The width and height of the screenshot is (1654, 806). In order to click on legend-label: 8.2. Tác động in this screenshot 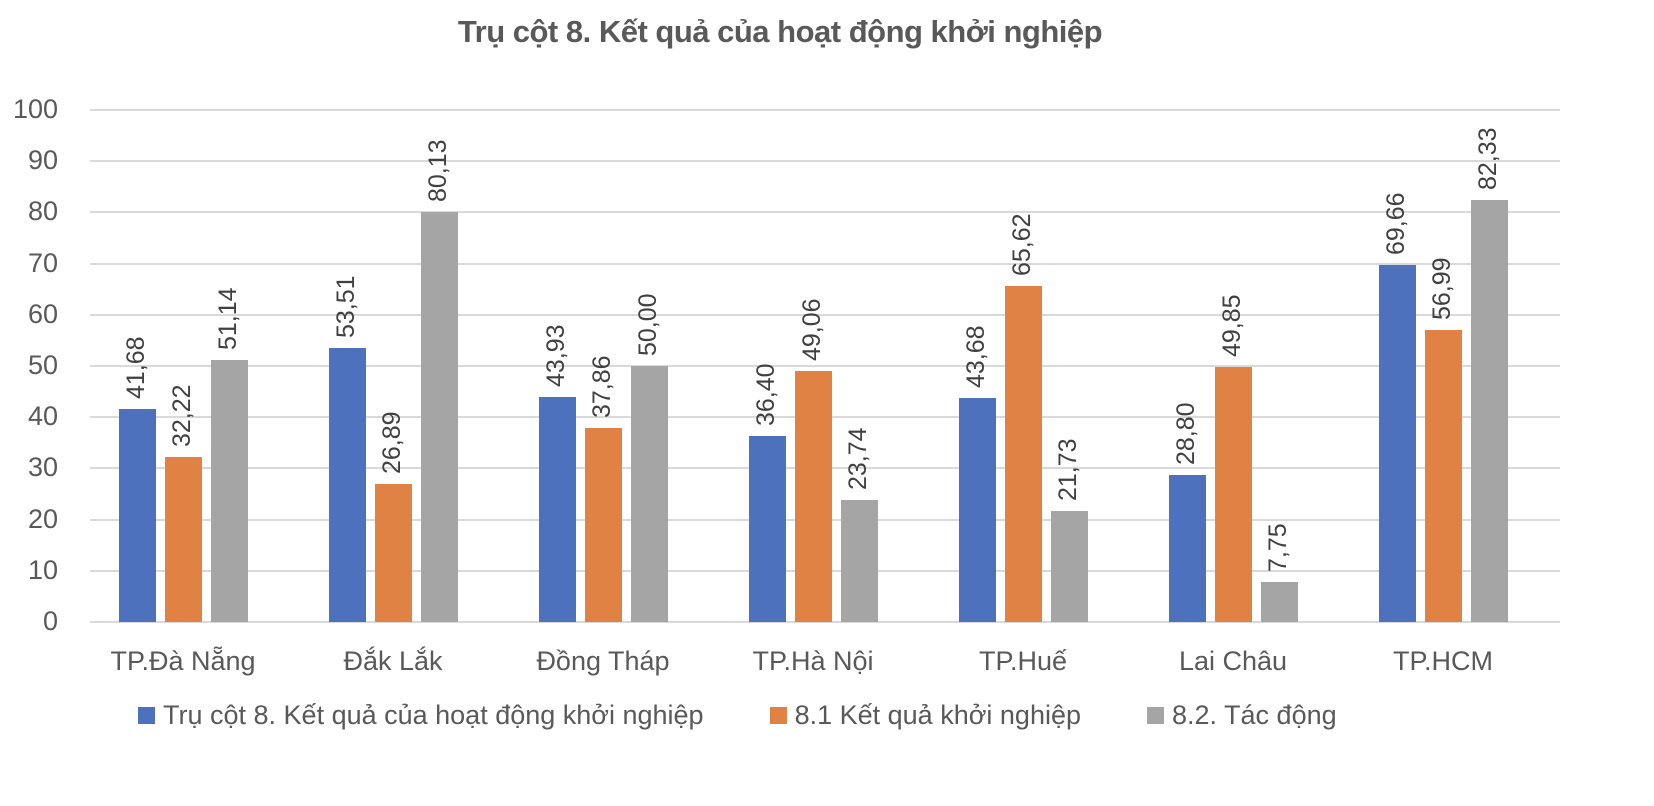, I will do `click(1254, 715)`.